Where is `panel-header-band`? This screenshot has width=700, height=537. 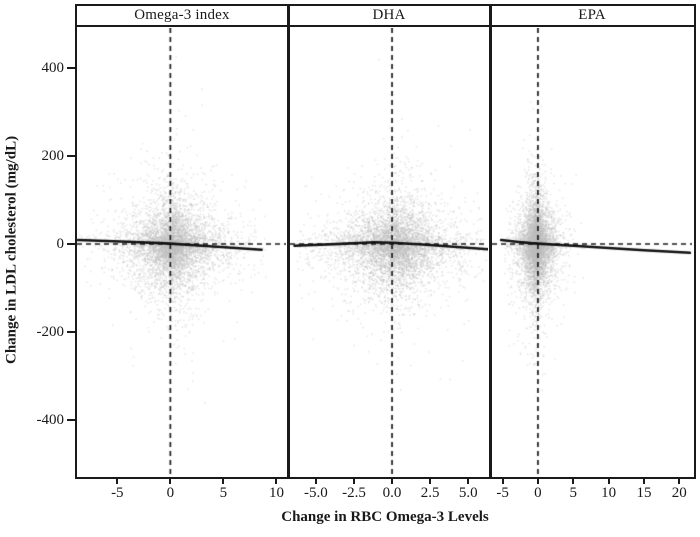 panel-header-band is located at coordinates (385, 15).